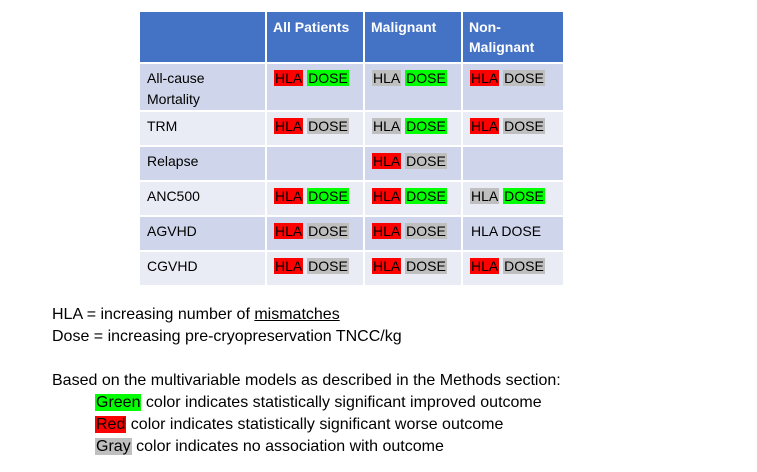 The height and width of the screenshot is (472, 757). I want to click on row-label: Relapse, so click(202, 163).